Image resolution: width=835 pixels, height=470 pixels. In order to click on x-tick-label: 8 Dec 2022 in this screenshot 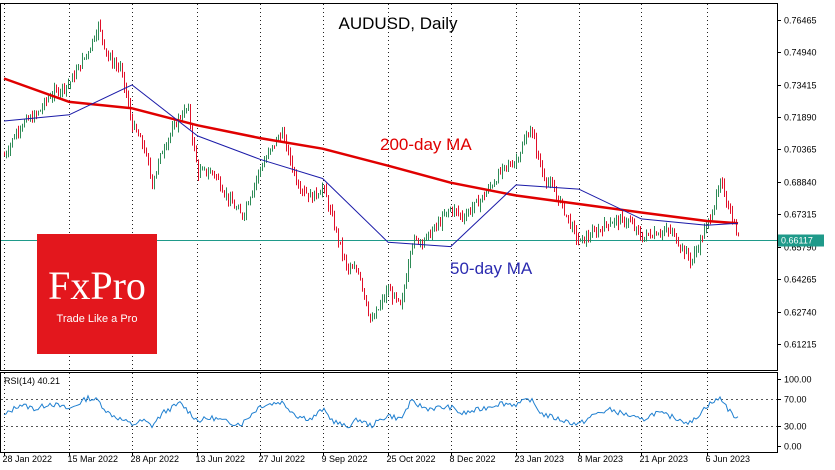, I will do `click(473, 459)`.